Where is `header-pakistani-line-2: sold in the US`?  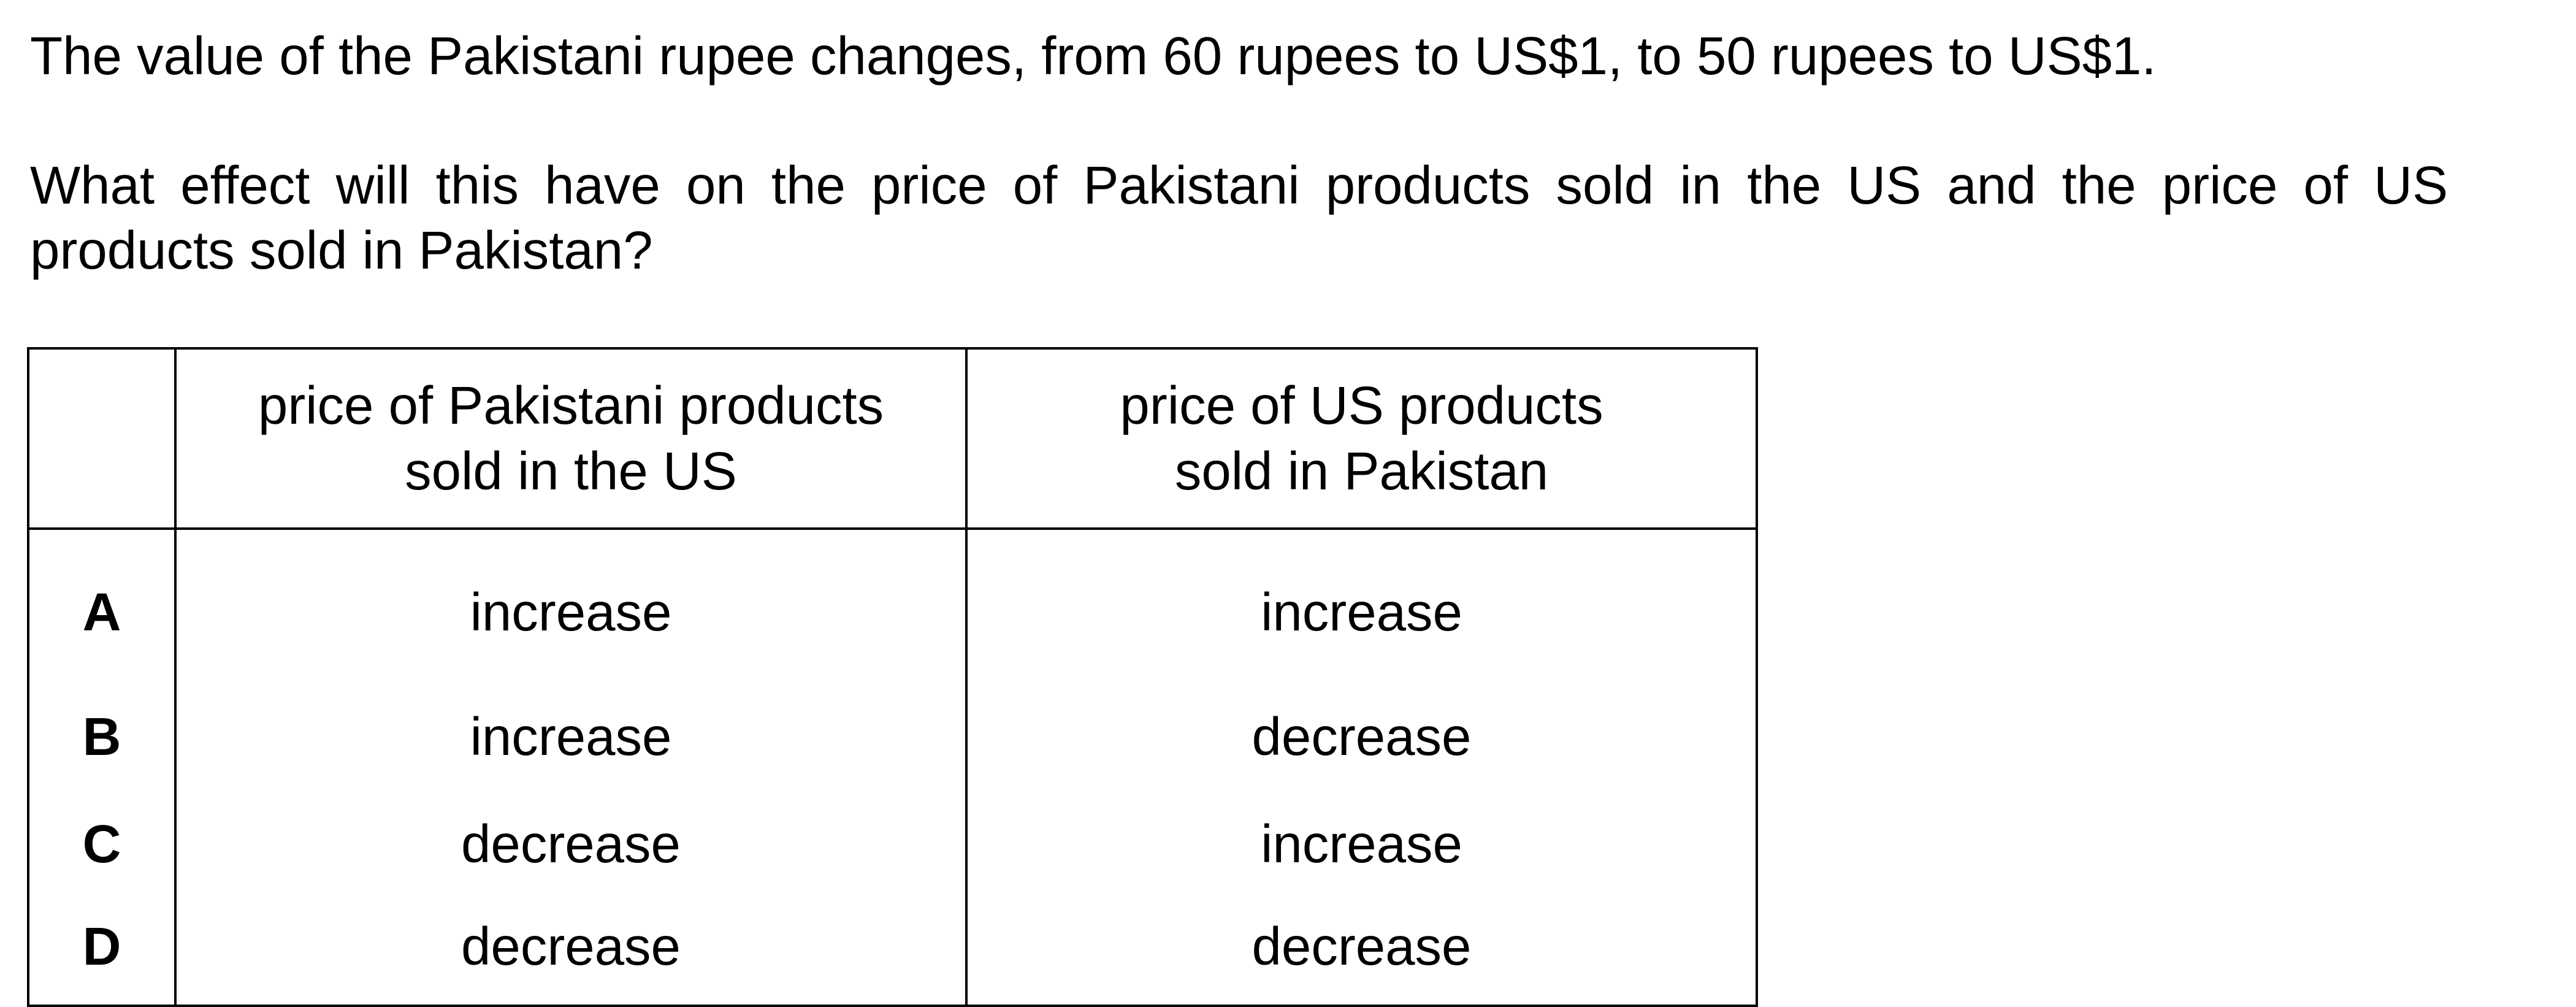 header-pakistani-line-2: sold in the US is located at coordinates (571, 472).